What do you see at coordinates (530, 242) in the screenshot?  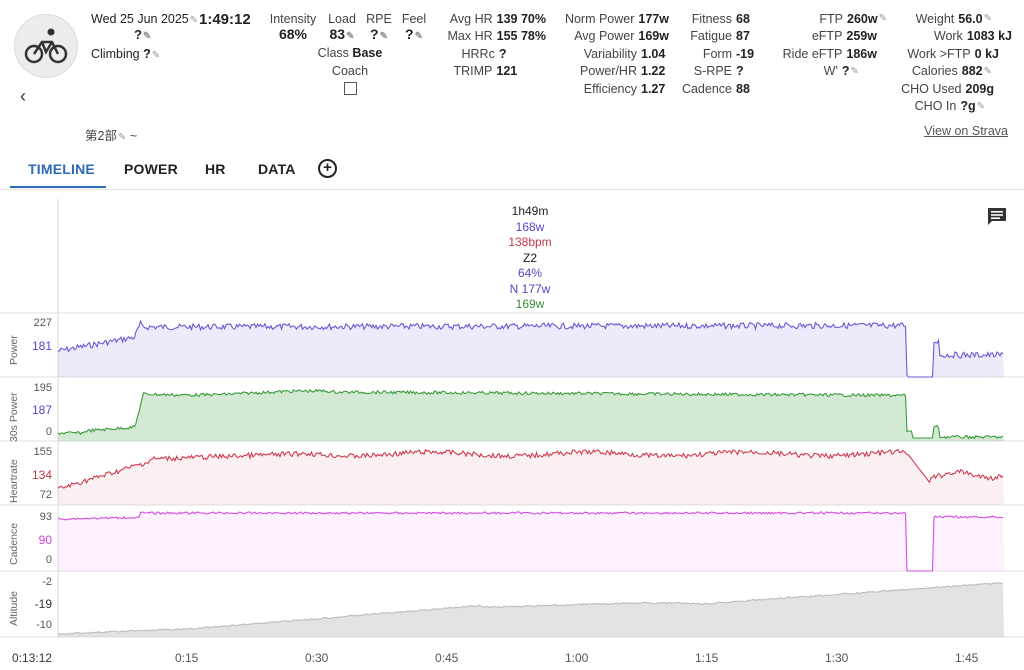 I see `summary-hr: 138bpm` at bounding box center [530, 242].